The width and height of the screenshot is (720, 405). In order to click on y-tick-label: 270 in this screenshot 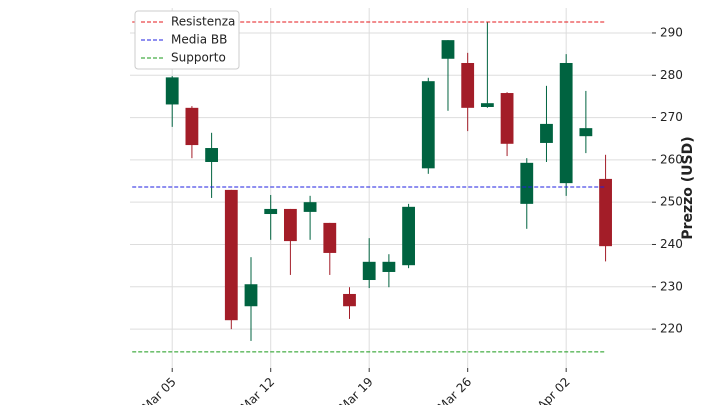, I will do `click(671, 117)`.